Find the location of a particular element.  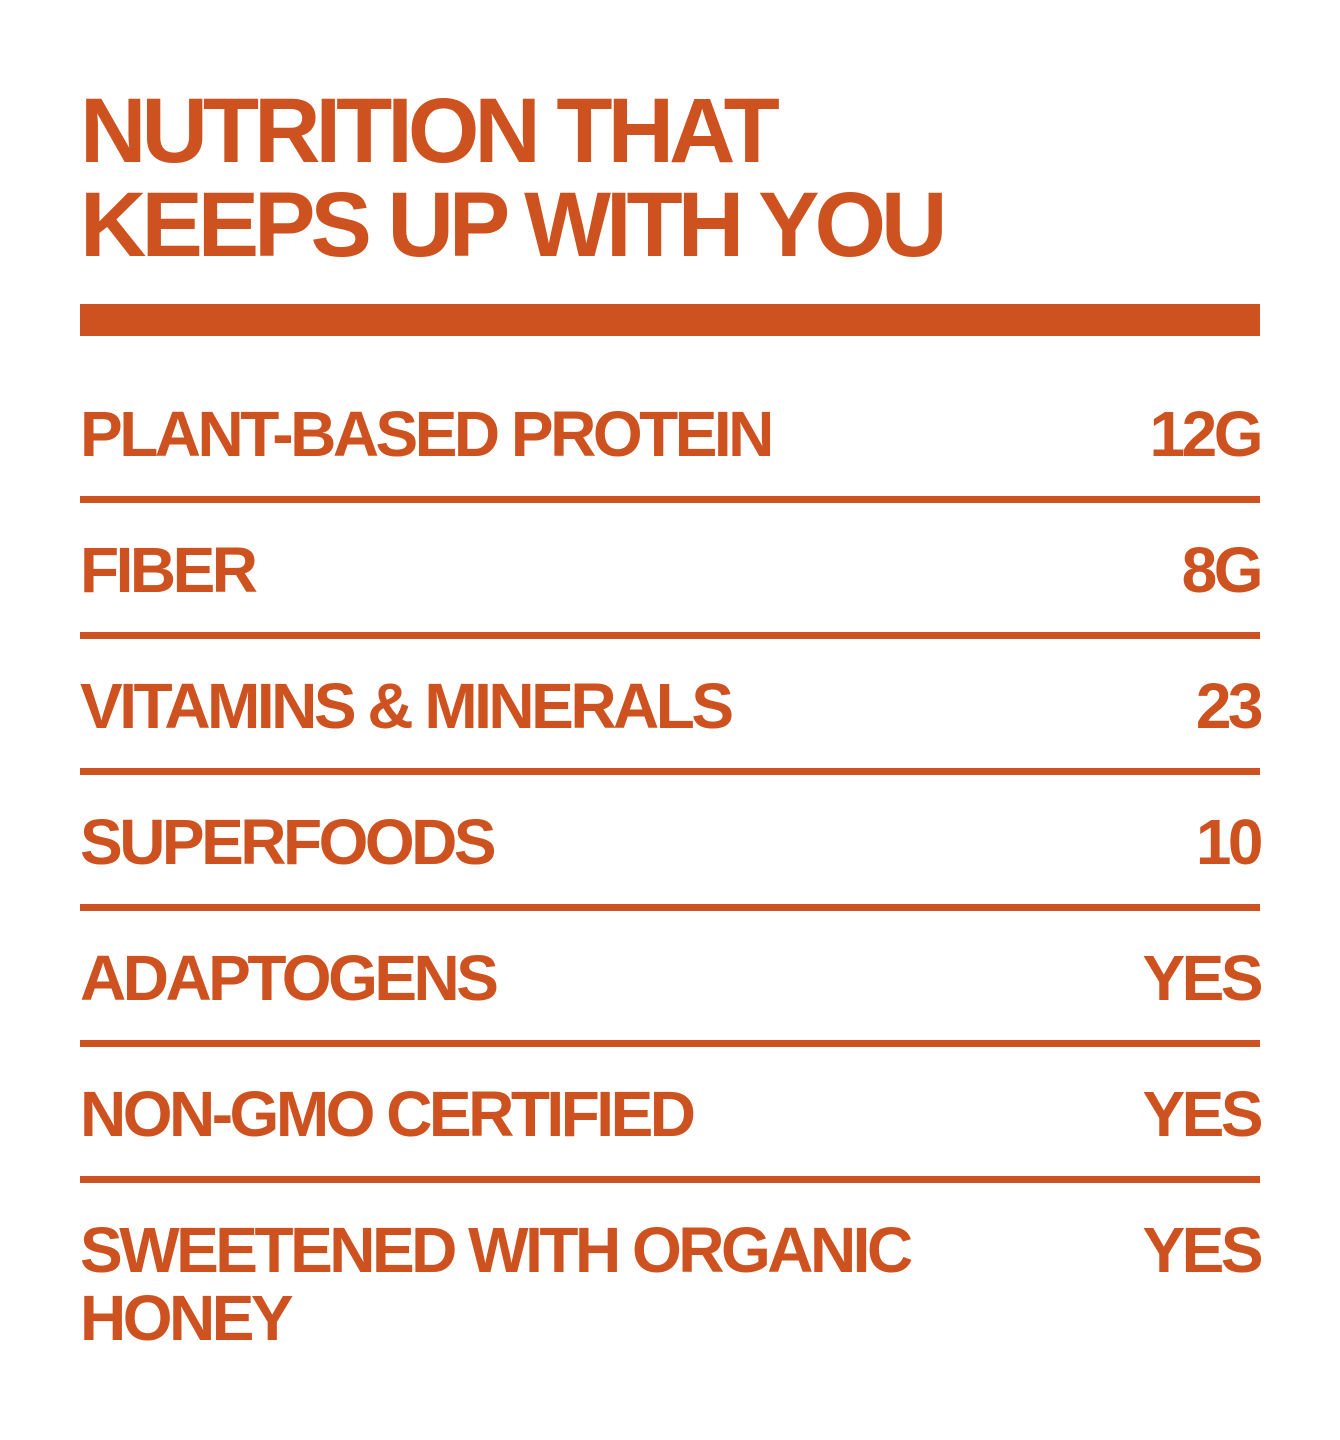

headline: NUTRITION THAT KEEPS UP WITH YOU is located at coordinates (513, 178).